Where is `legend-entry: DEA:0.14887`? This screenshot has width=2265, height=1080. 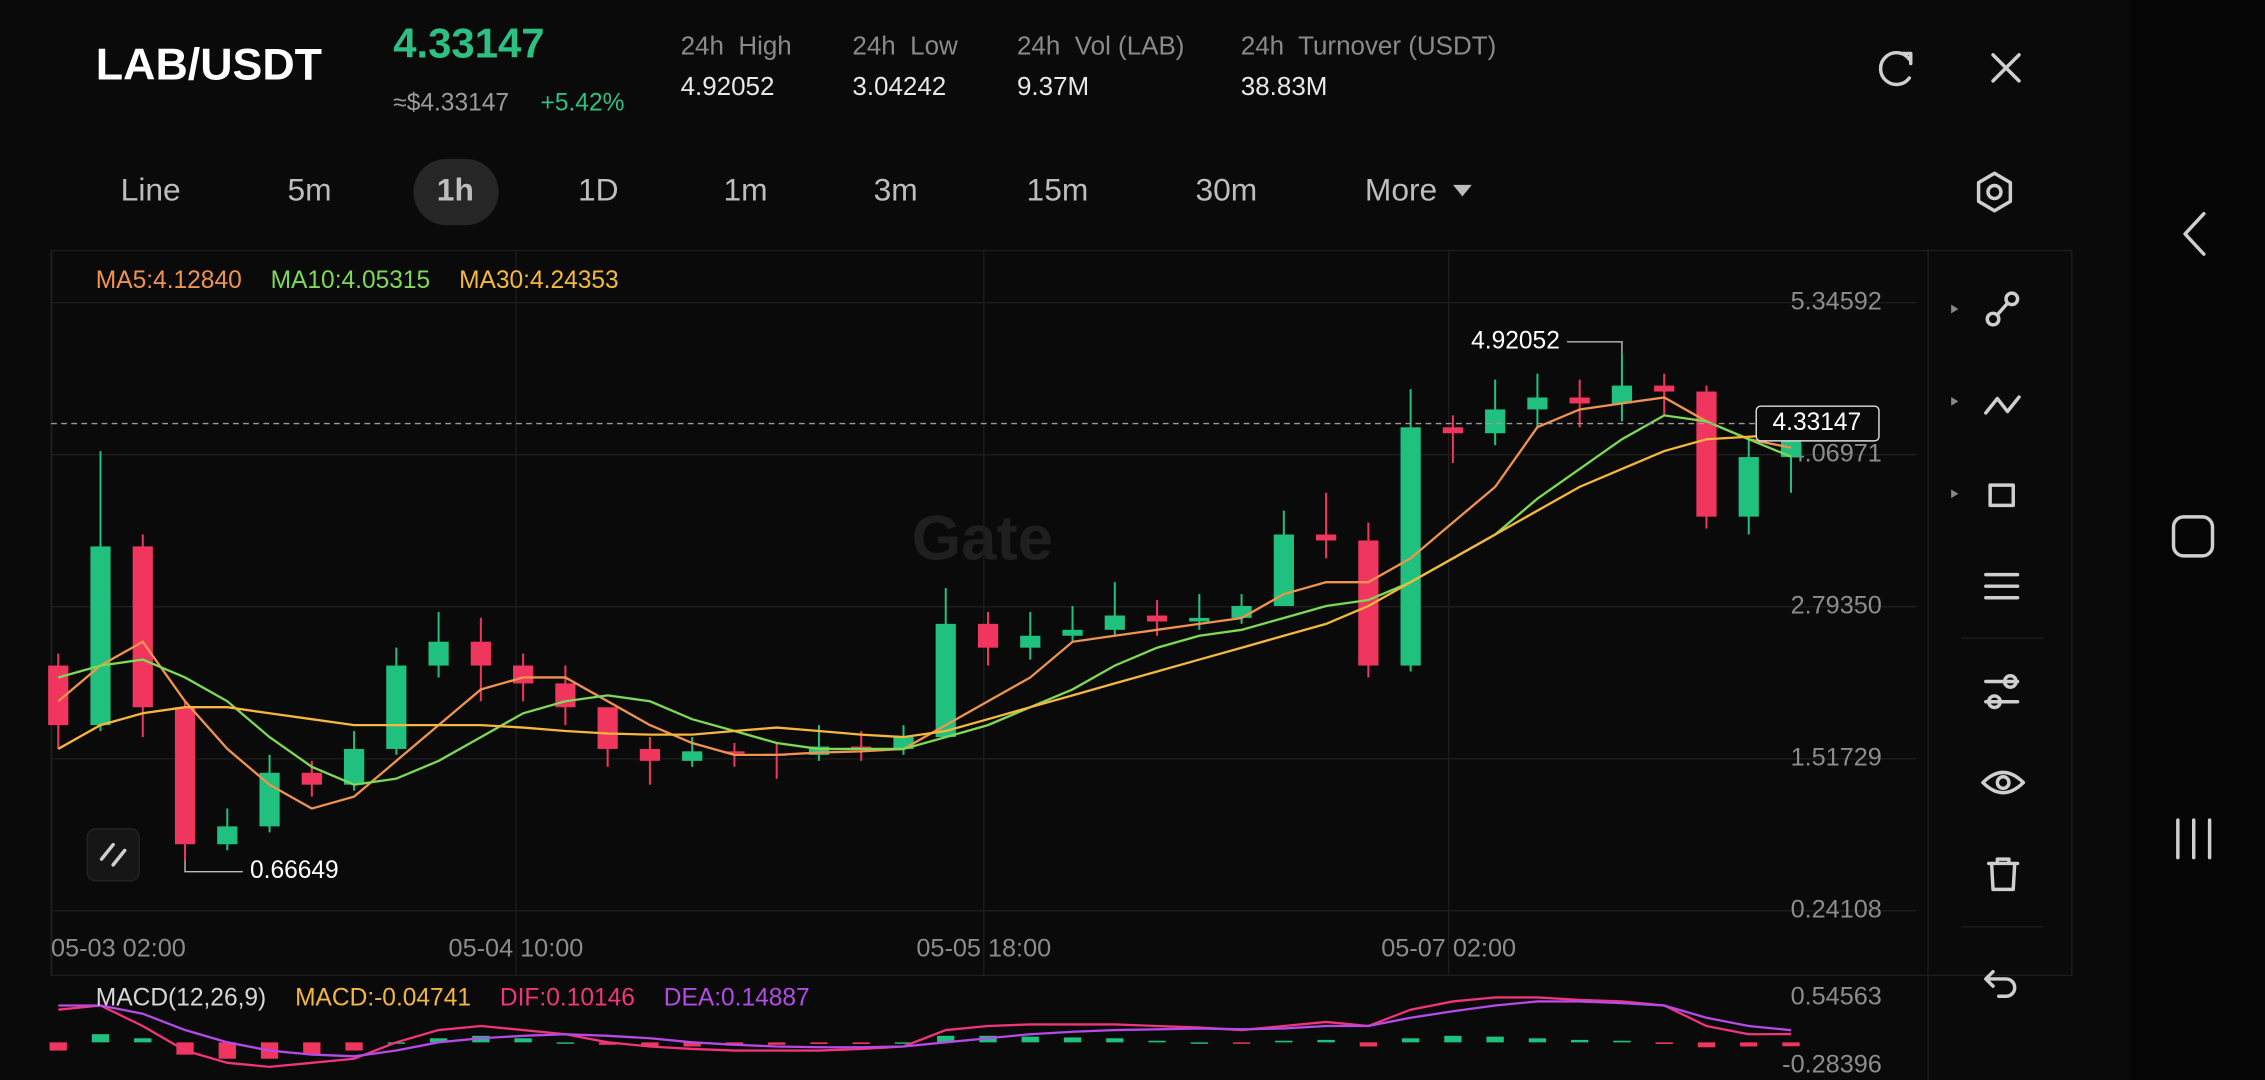
legend-entry: DEA:0.14887 is located at coordinates (737, 998).